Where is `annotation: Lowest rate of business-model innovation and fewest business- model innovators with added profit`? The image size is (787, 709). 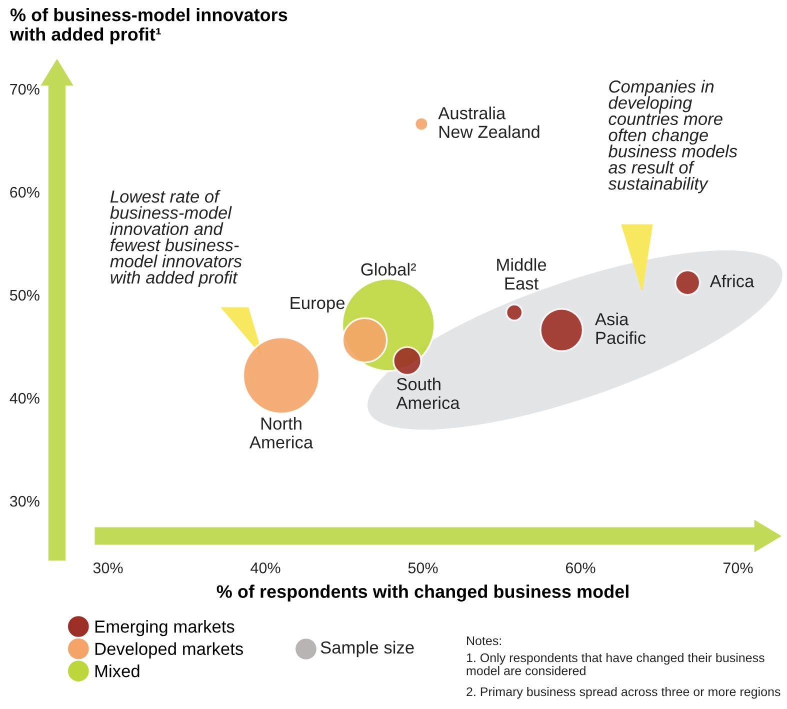 annotation: Lowest rate of business-model innovation and fewest business- model innovators with added profit is located at coordinates (176, 239).